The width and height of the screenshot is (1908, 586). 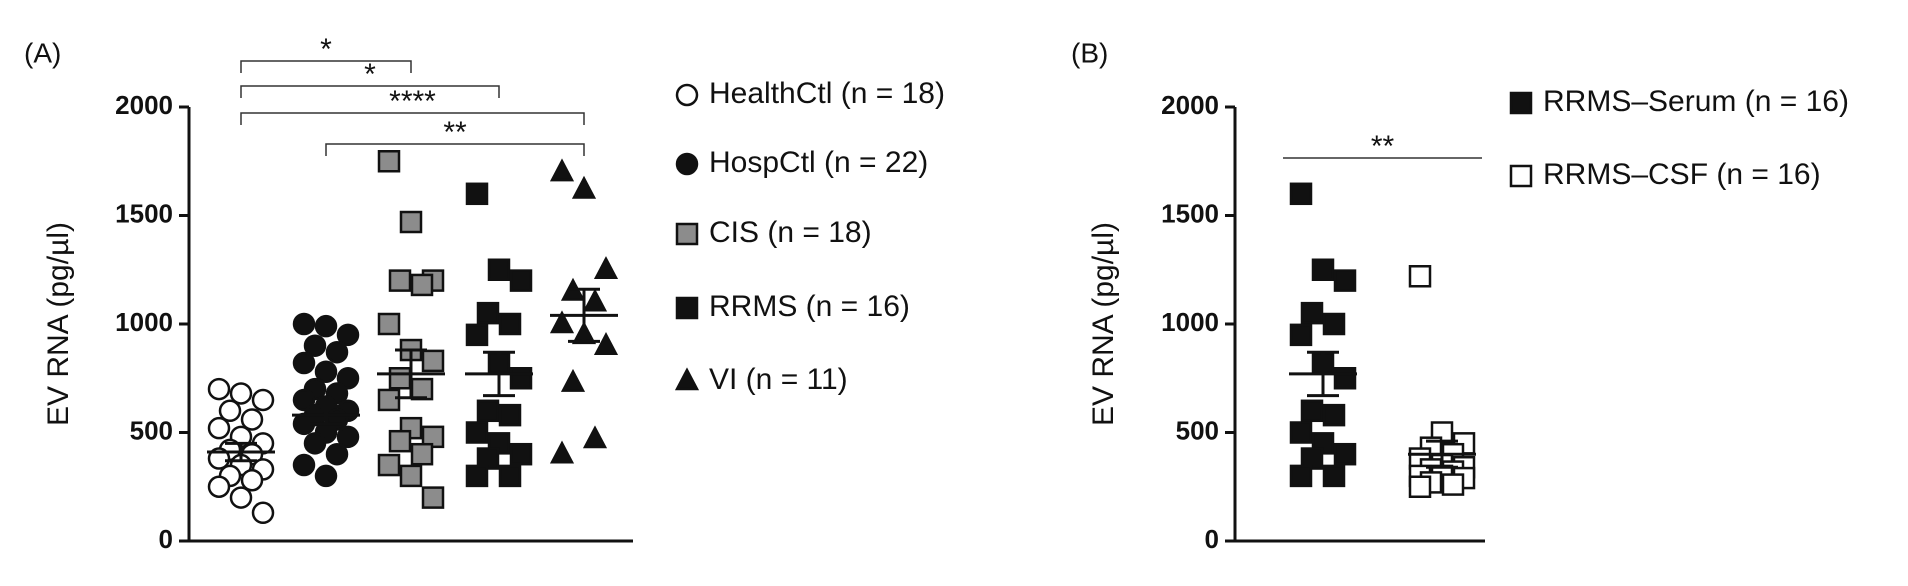 I want to click on significance-label: *, so click(x=326, y=49).